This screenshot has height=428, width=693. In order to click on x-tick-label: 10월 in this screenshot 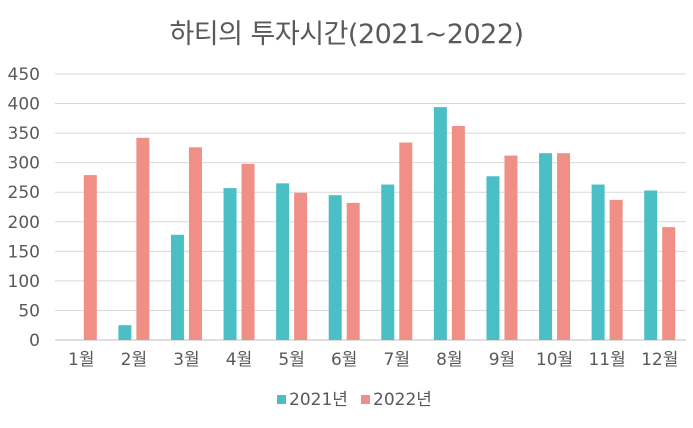, I will do `click(554, 360)`.